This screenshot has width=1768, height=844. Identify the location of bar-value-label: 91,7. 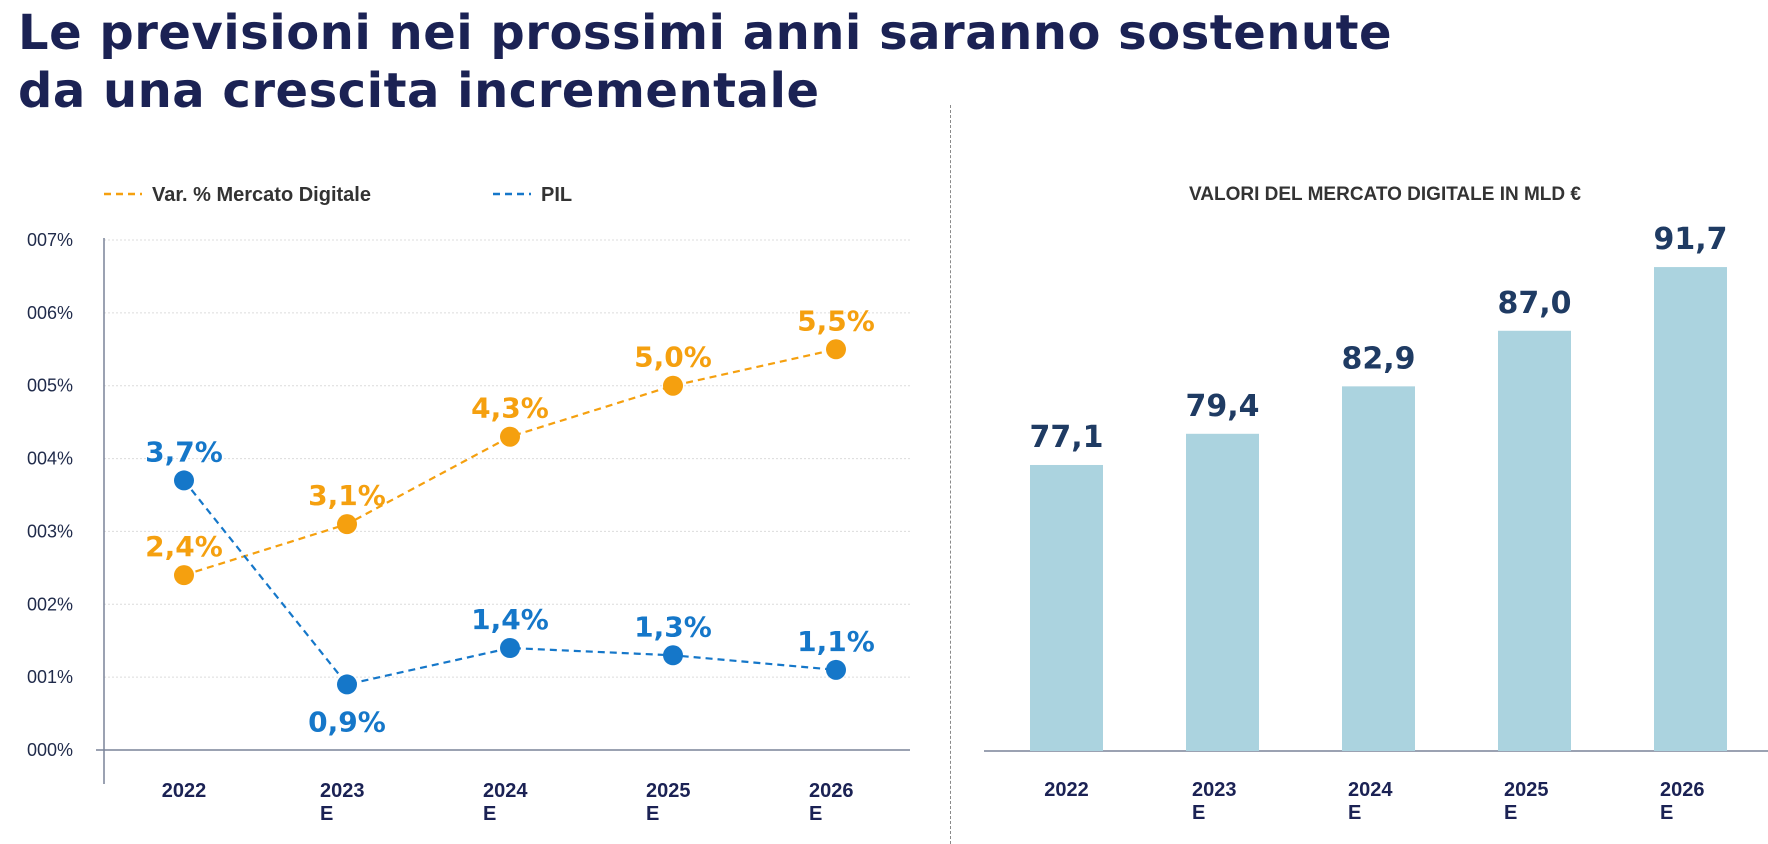
(1690, 239).